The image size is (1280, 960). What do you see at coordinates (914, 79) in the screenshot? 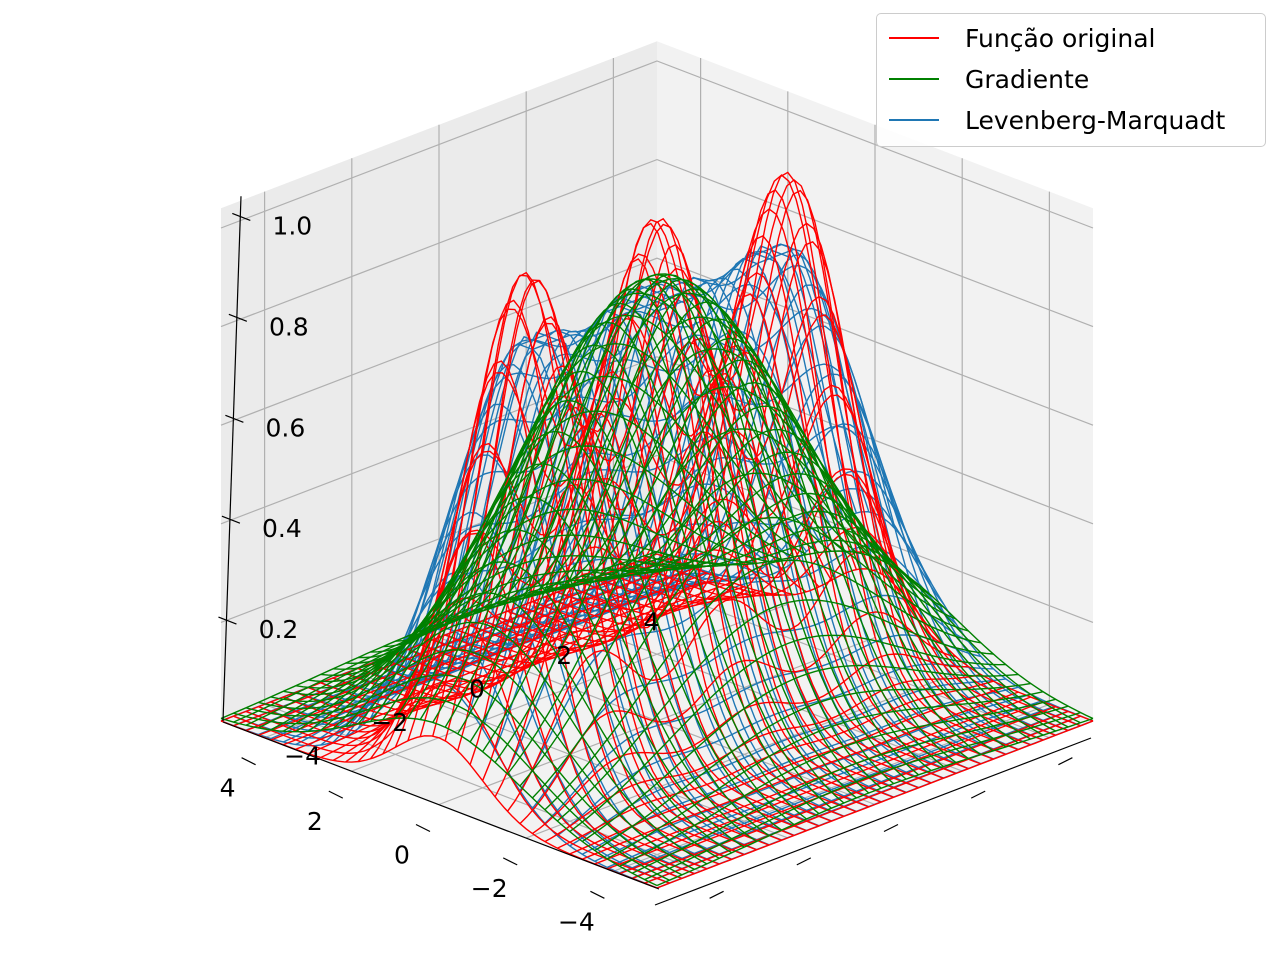
I see `legend-swatch-green` at bounding box center [914, 79].